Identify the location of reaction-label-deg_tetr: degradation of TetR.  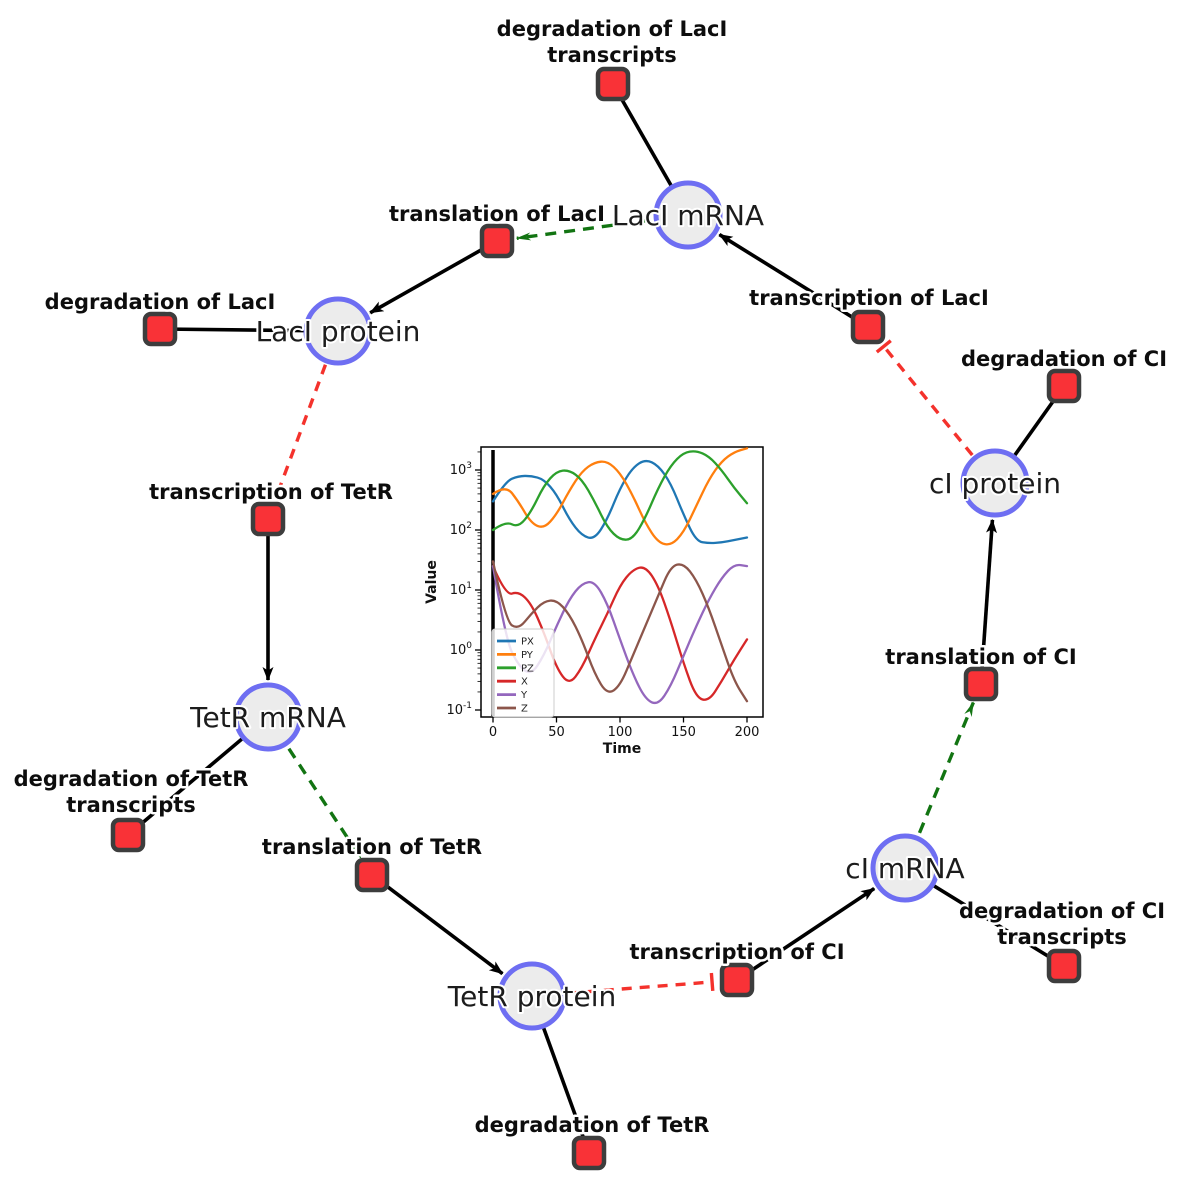
(592, 1125).